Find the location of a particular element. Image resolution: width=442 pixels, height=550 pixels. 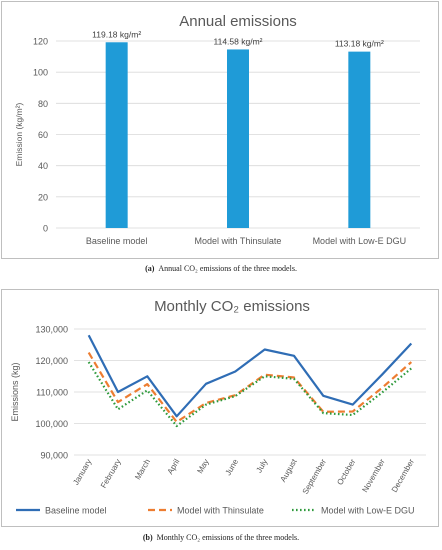

caption-a-tag: (a) is located at coordinates (150, 268).